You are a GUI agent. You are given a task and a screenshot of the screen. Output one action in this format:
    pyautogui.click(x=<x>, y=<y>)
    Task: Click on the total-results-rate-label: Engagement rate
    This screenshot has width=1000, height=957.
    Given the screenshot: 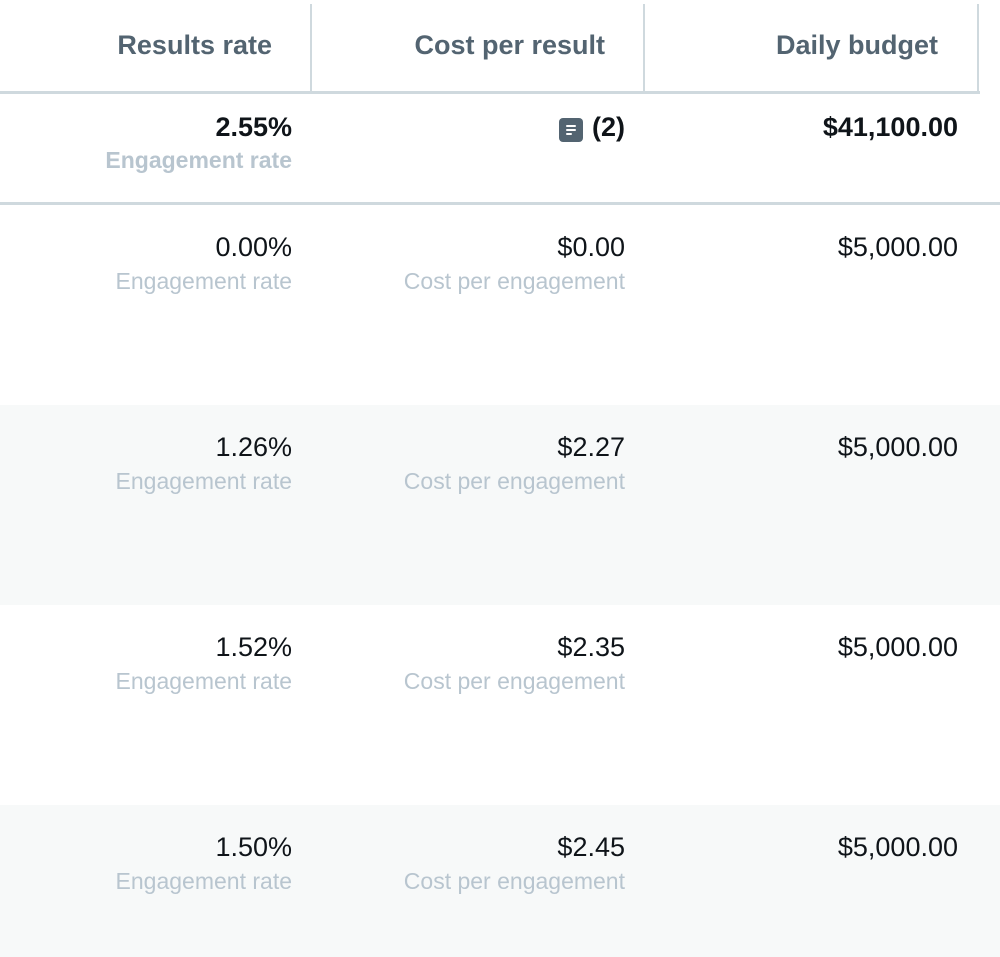 What is the action you would take?
    pyautogui.click(x=198, y=160)
    